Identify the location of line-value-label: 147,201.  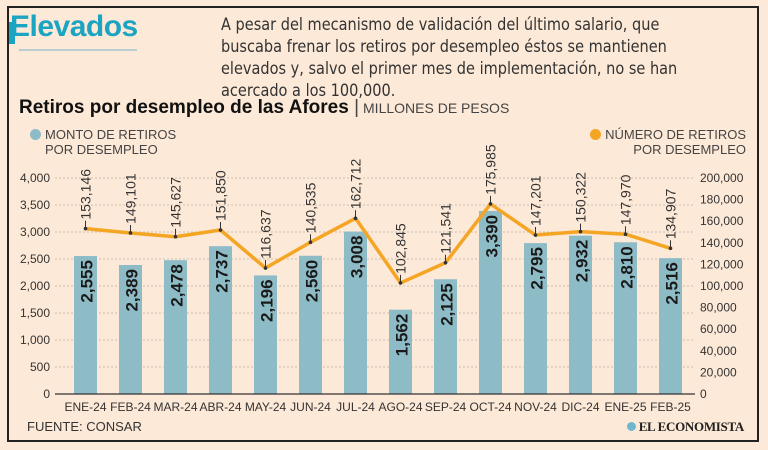
(536, 200).